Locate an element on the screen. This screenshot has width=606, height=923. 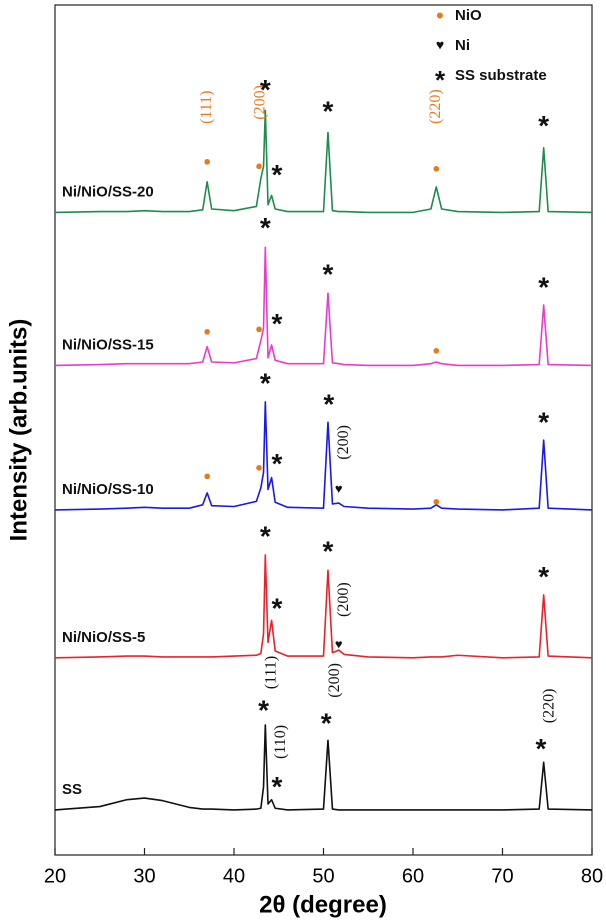
legend-symbol: ♥ is located at coordinates (440, 45).